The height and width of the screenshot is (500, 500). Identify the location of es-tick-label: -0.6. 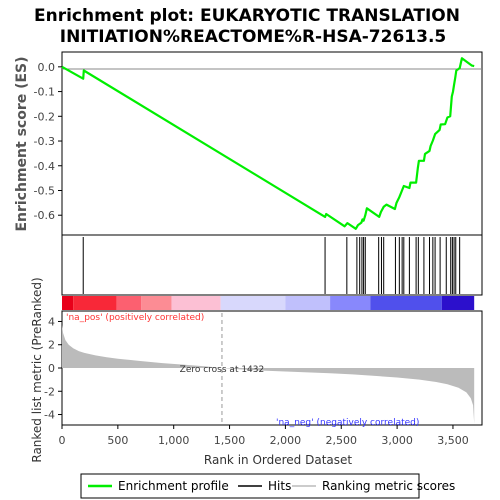
(44, 215).